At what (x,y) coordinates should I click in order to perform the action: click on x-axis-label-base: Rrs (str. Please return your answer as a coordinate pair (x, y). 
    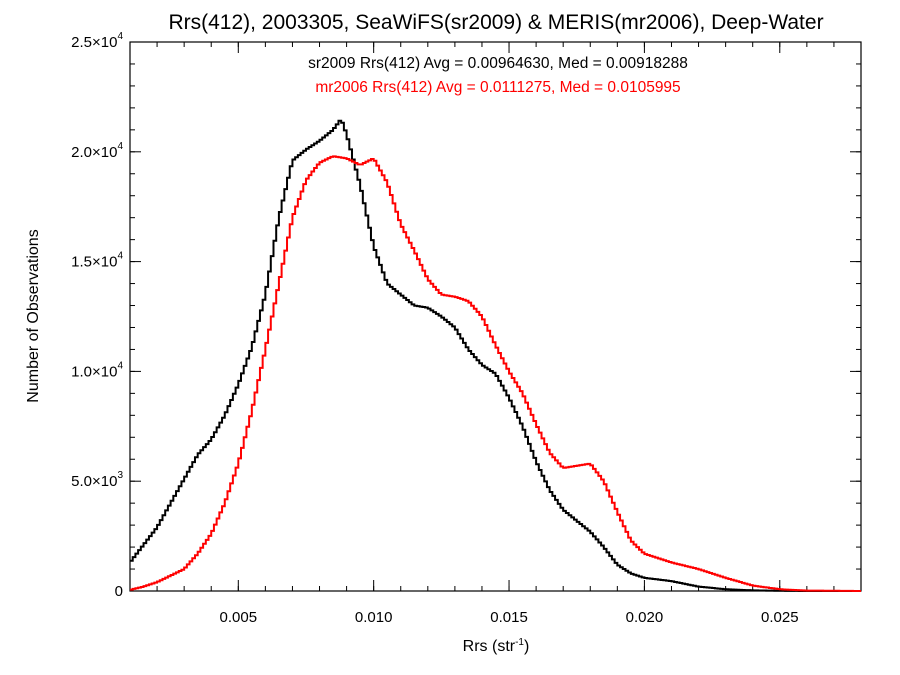
    Looking at the image, I should click on (489, 646).